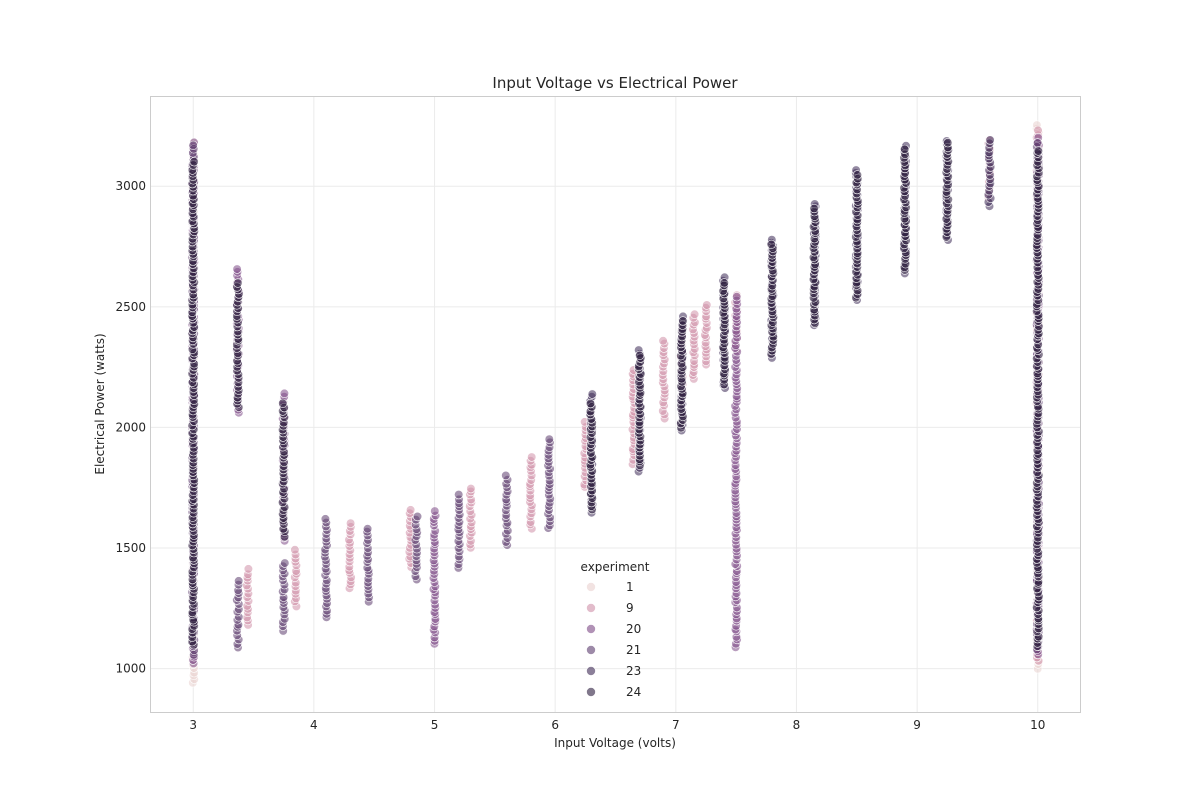 This screenshot has height=800, width=1200. I want to click on legend-label: 9, so click(630, 608).